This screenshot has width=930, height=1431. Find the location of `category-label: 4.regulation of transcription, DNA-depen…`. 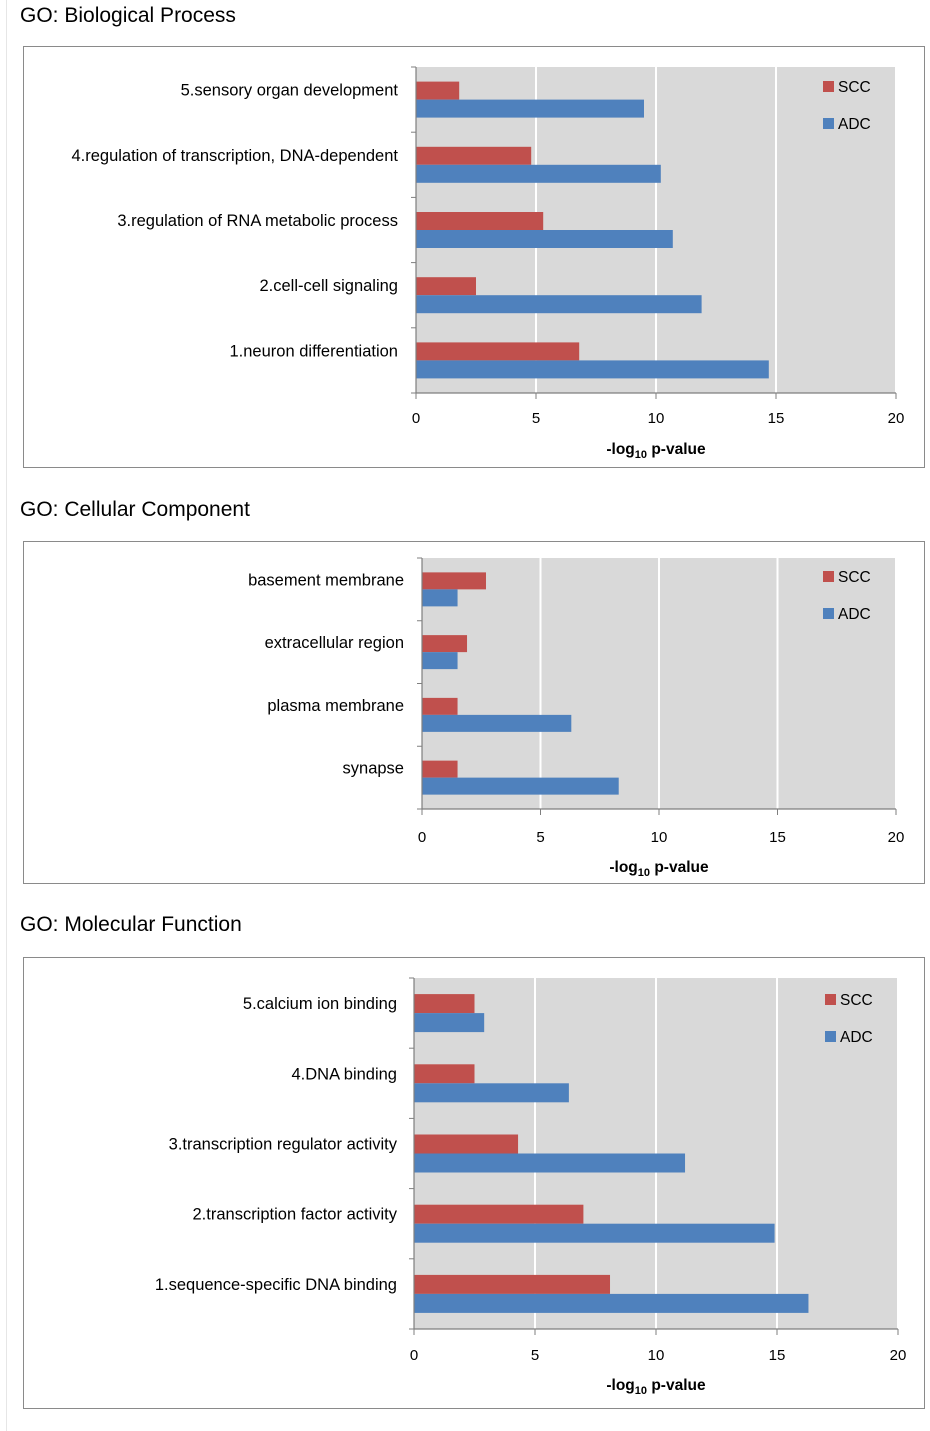

category-label: 4.regulation of transcription, DNA-depen… is located at coordinates (234, 156).